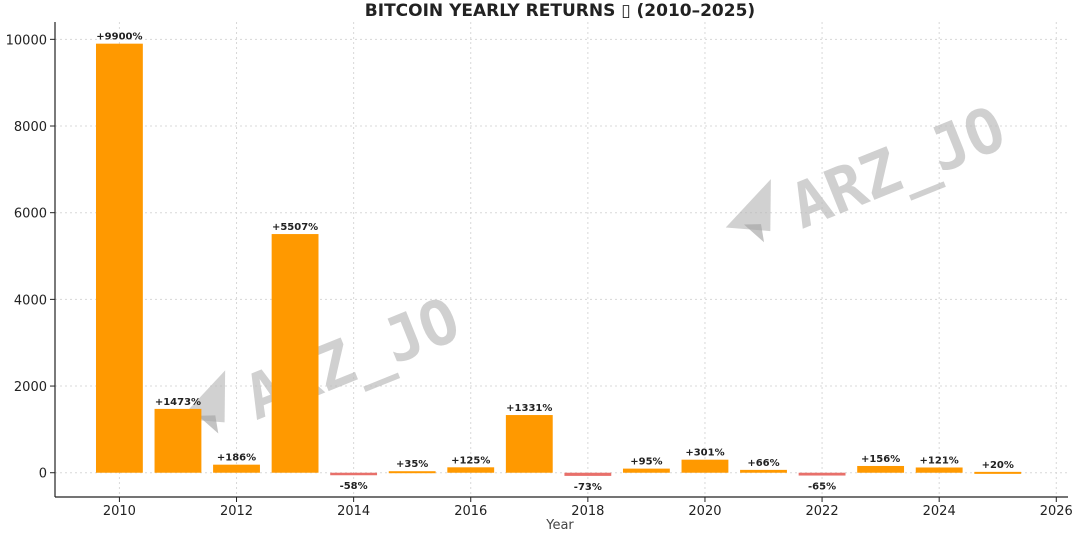 This screenshot has width=1080, height=535. Describe the element at coordinates (529, 408) in the screenshot. I see `bar-label-2017: +1331%` at that location.